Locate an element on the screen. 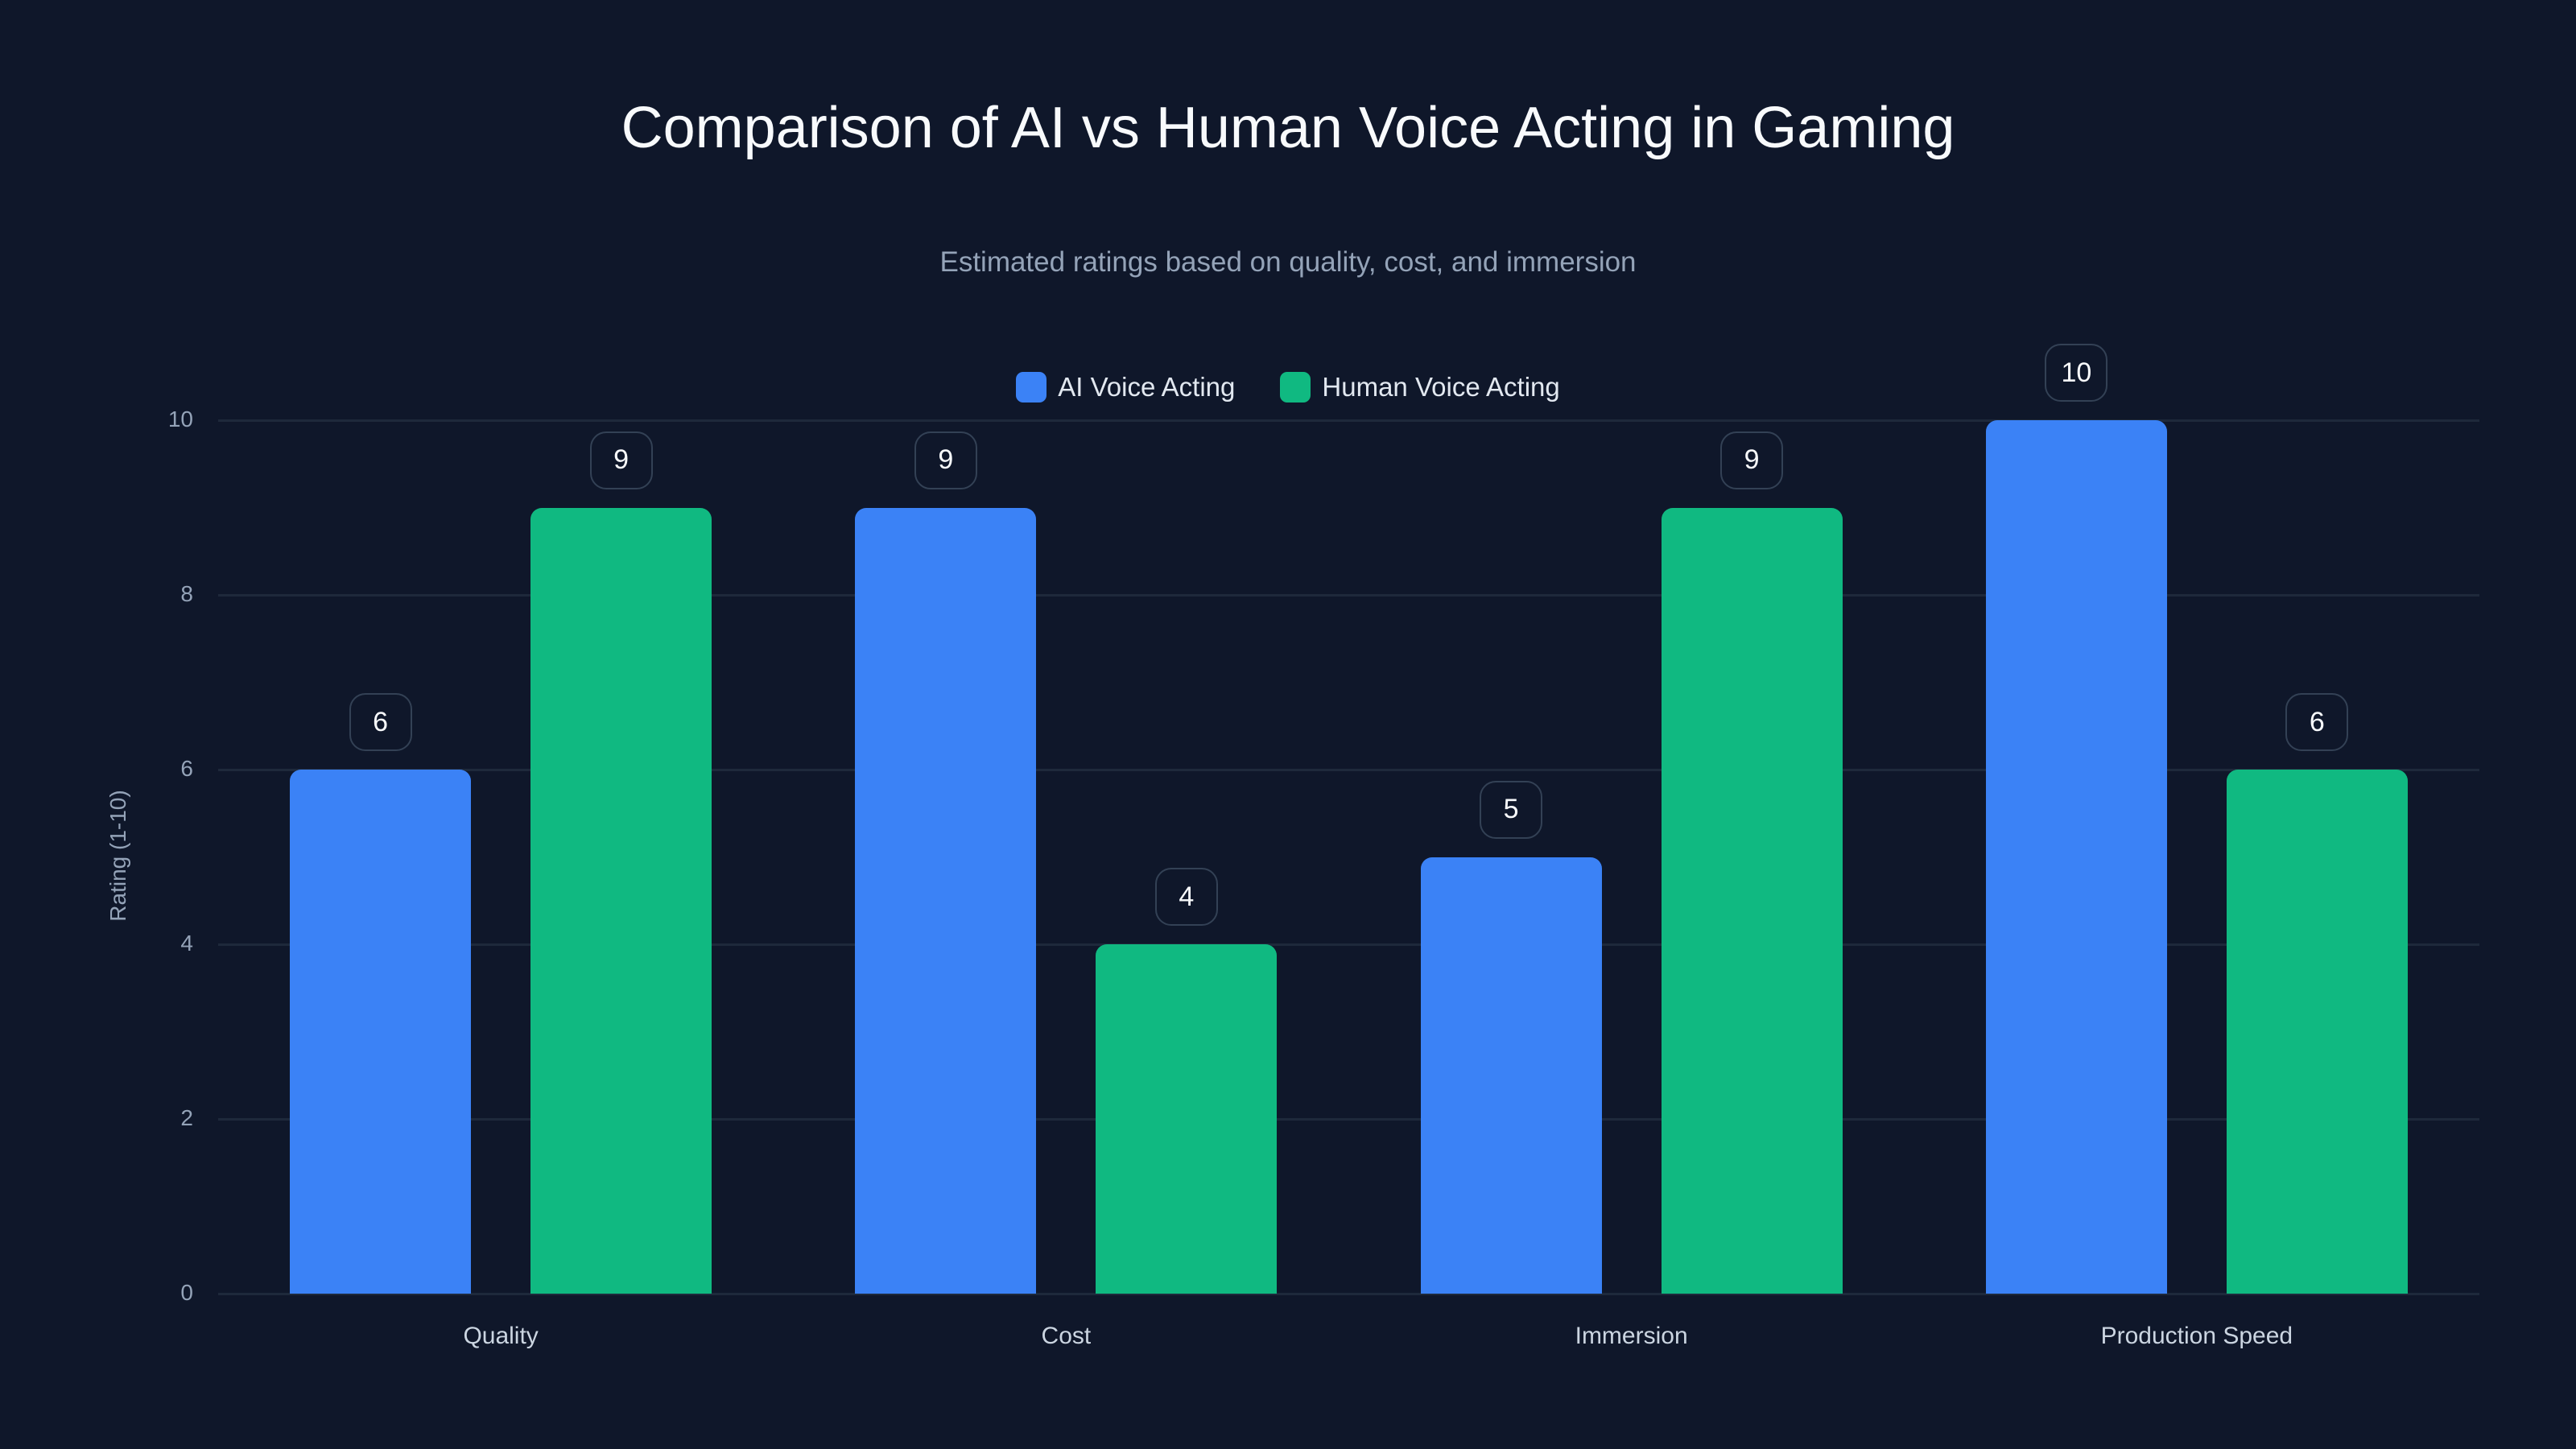 This screenshot has height=1449, width=2576. x-category-label: Immersion is located at coordinates (1631, 1336).